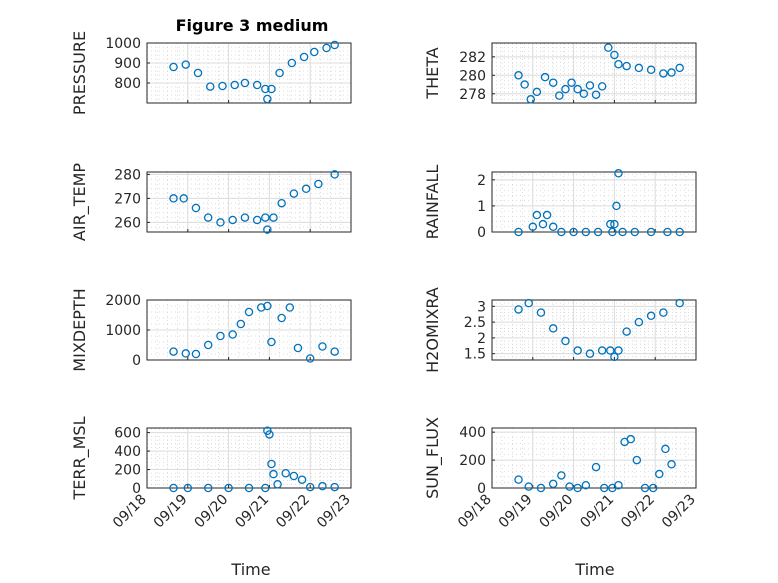 This screenshot has height=583, width=778. What do you see at coordinates (433, 458) in the screenshot?
I see `y-axis-label: SUN_FLUX` at bounding box center [433, 458].